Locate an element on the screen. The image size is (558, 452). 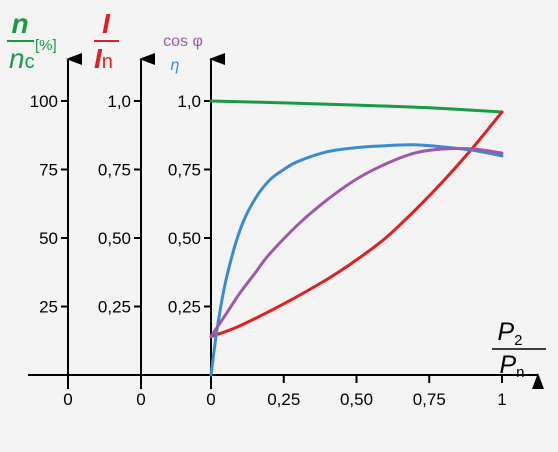
x-axis-label-numerator: P2 is located at coordinates (509, 333).